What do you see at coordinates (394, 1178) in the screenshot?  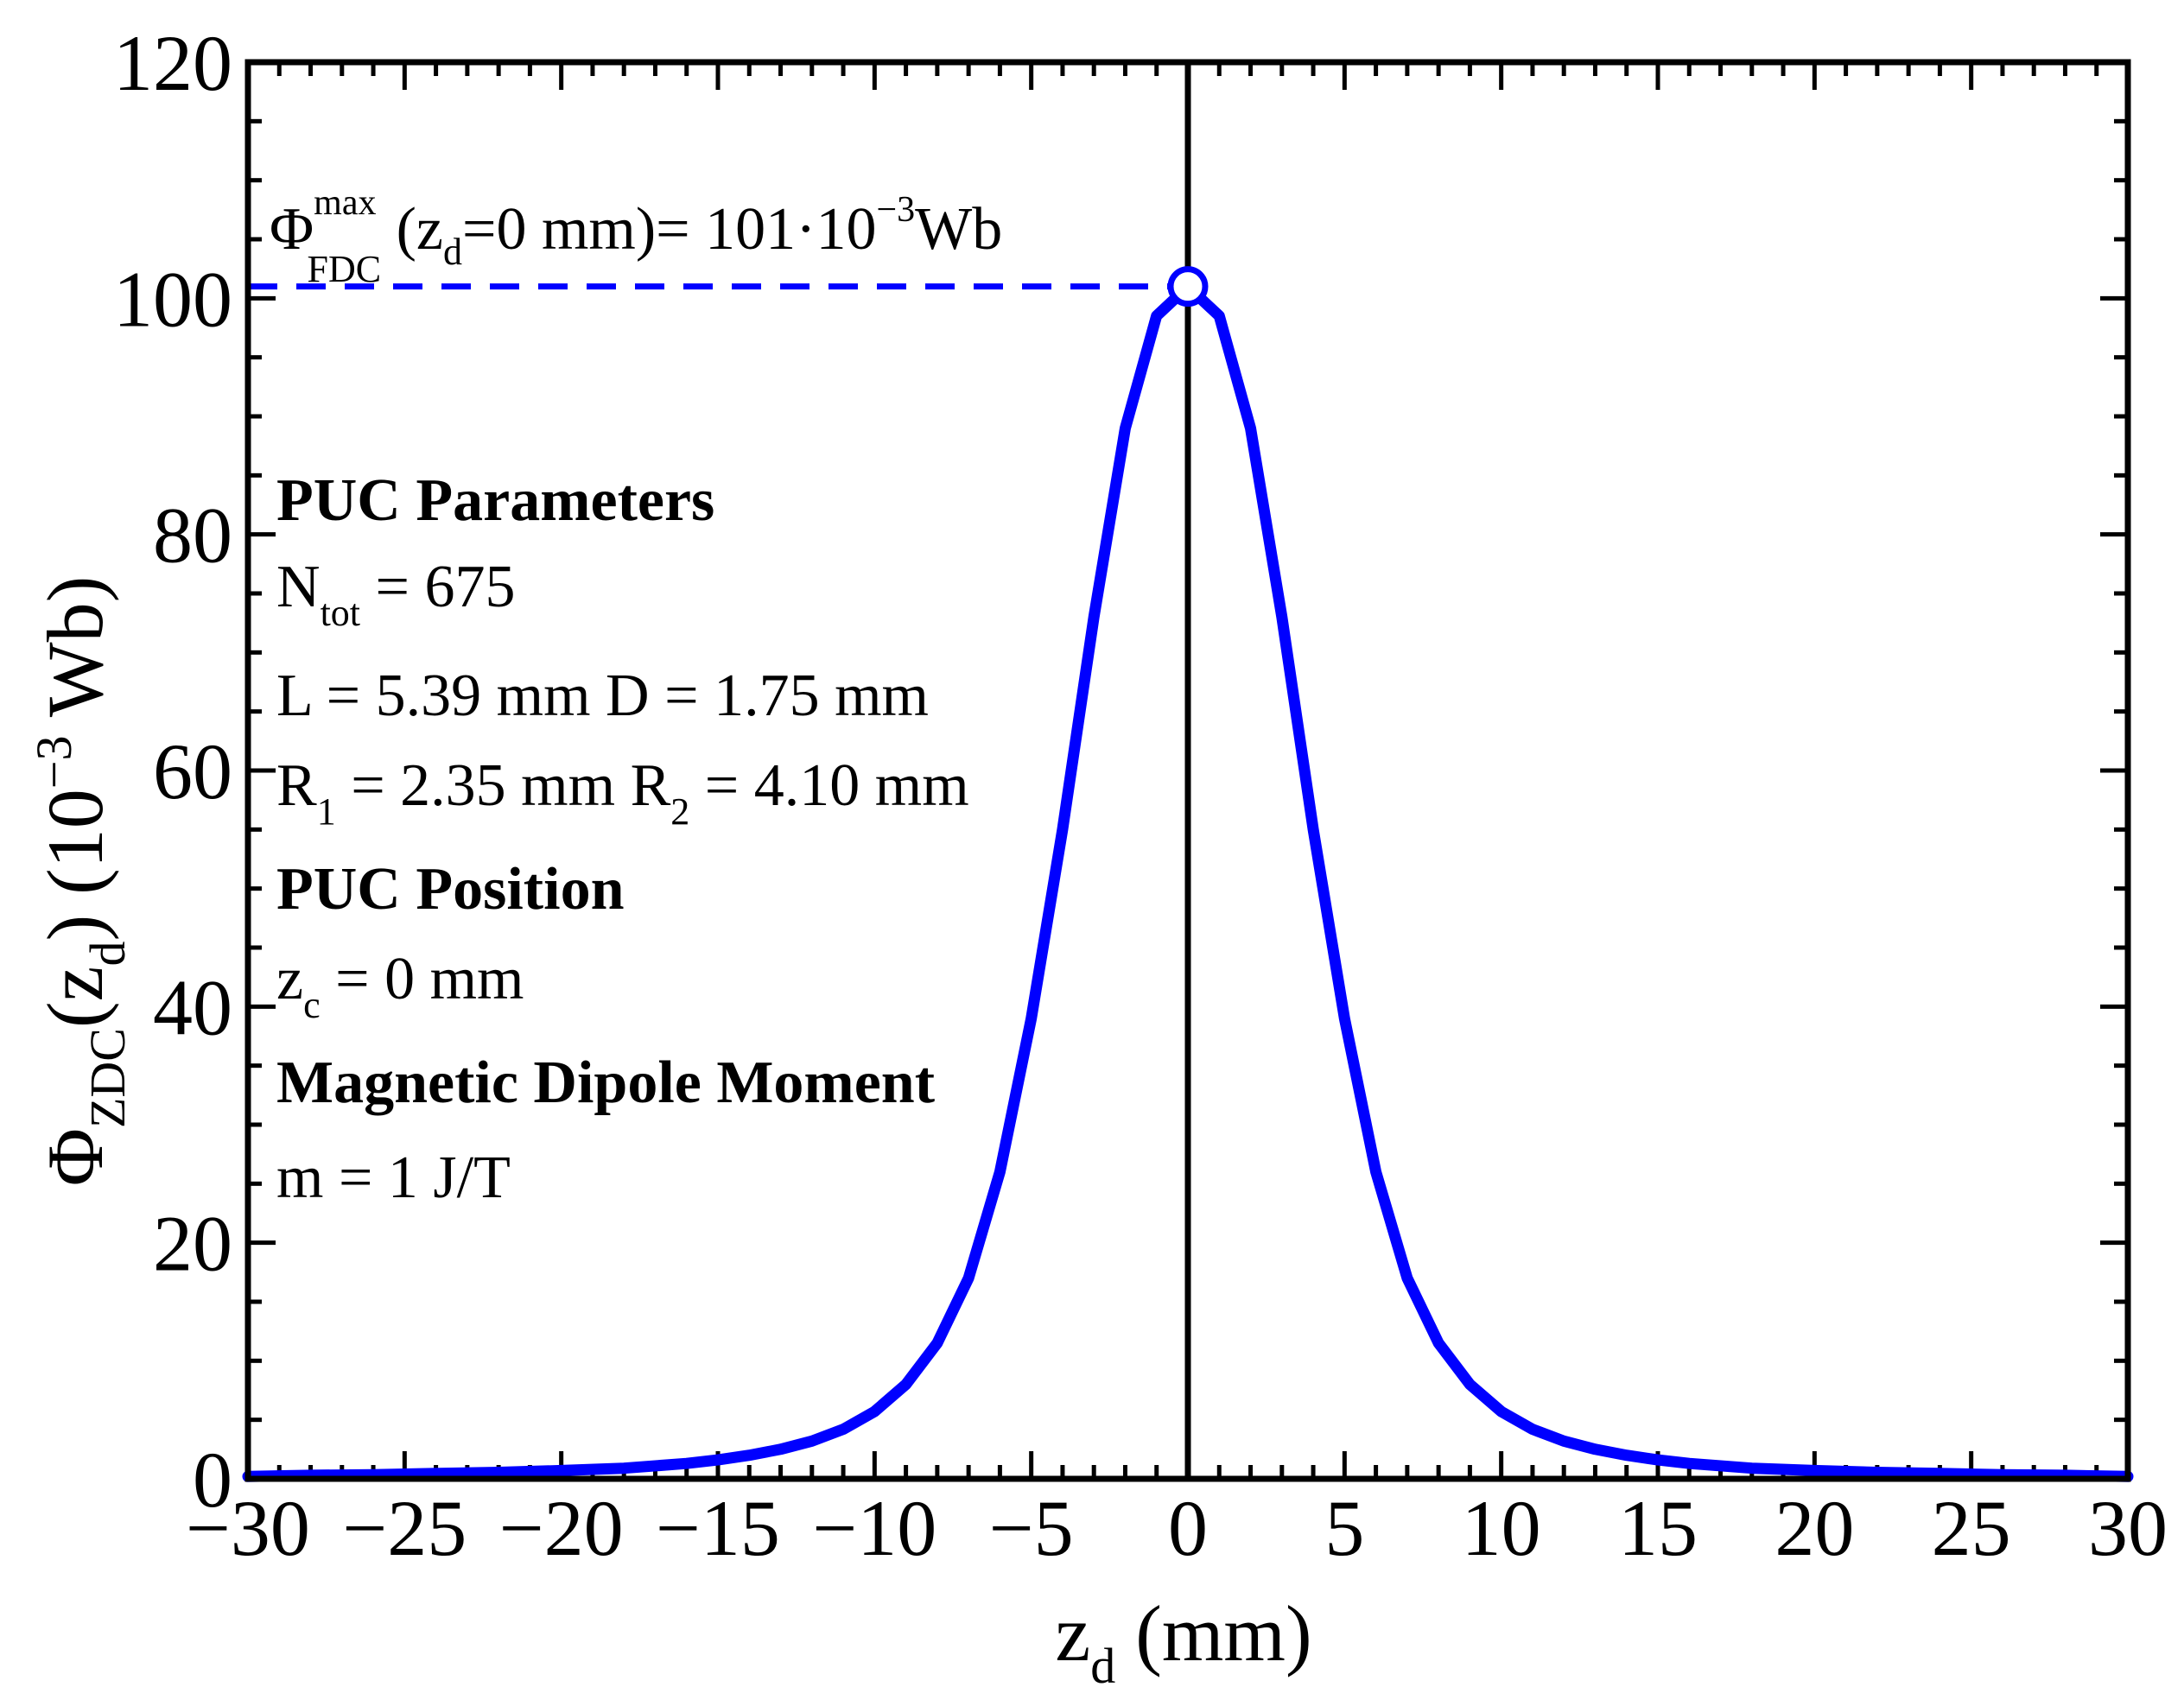 I see `m-annotation: m = 1 J/T` at bounding box center [394, 1178].